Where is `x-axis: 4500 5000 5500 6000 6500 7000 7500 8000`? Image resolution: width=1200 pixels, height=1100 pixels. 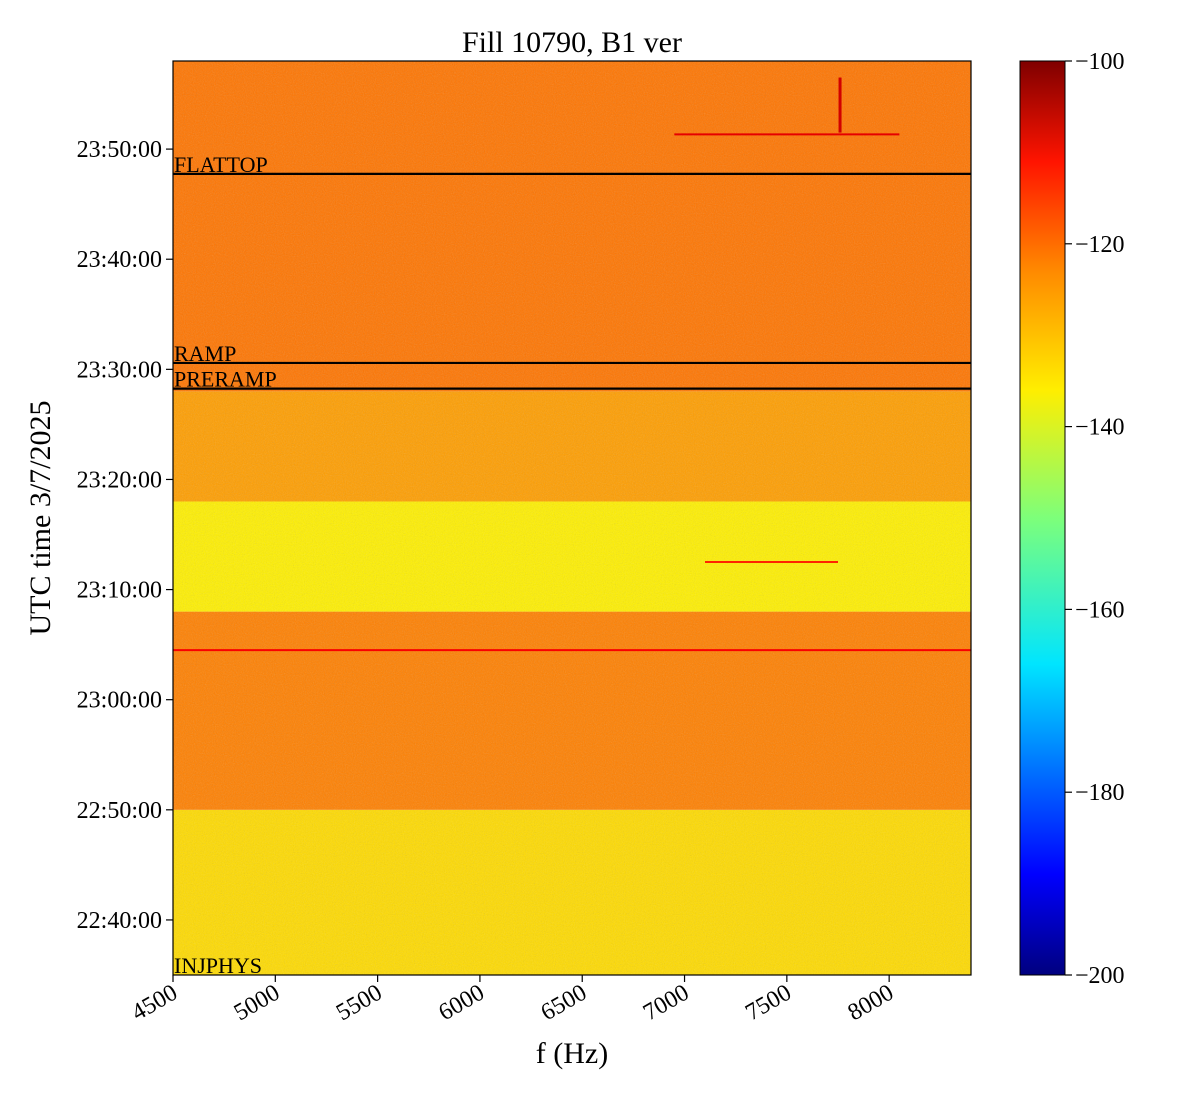
x-axis: 4500 5000 5500 6000 6500 7000 7500 8000 is located at coordinates (512, 1000).